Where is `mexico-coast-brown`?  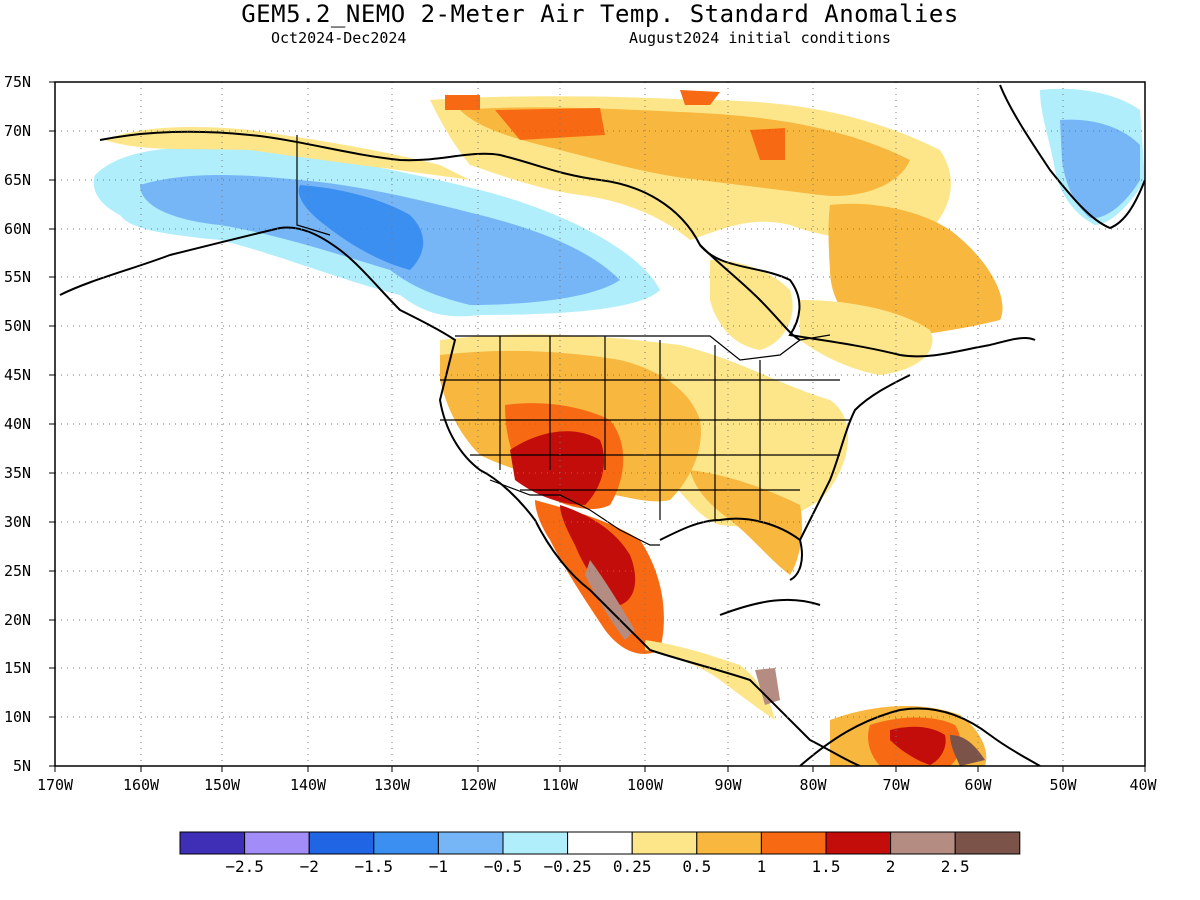 mexico-coast-brown is located at coordinates (610, 600).